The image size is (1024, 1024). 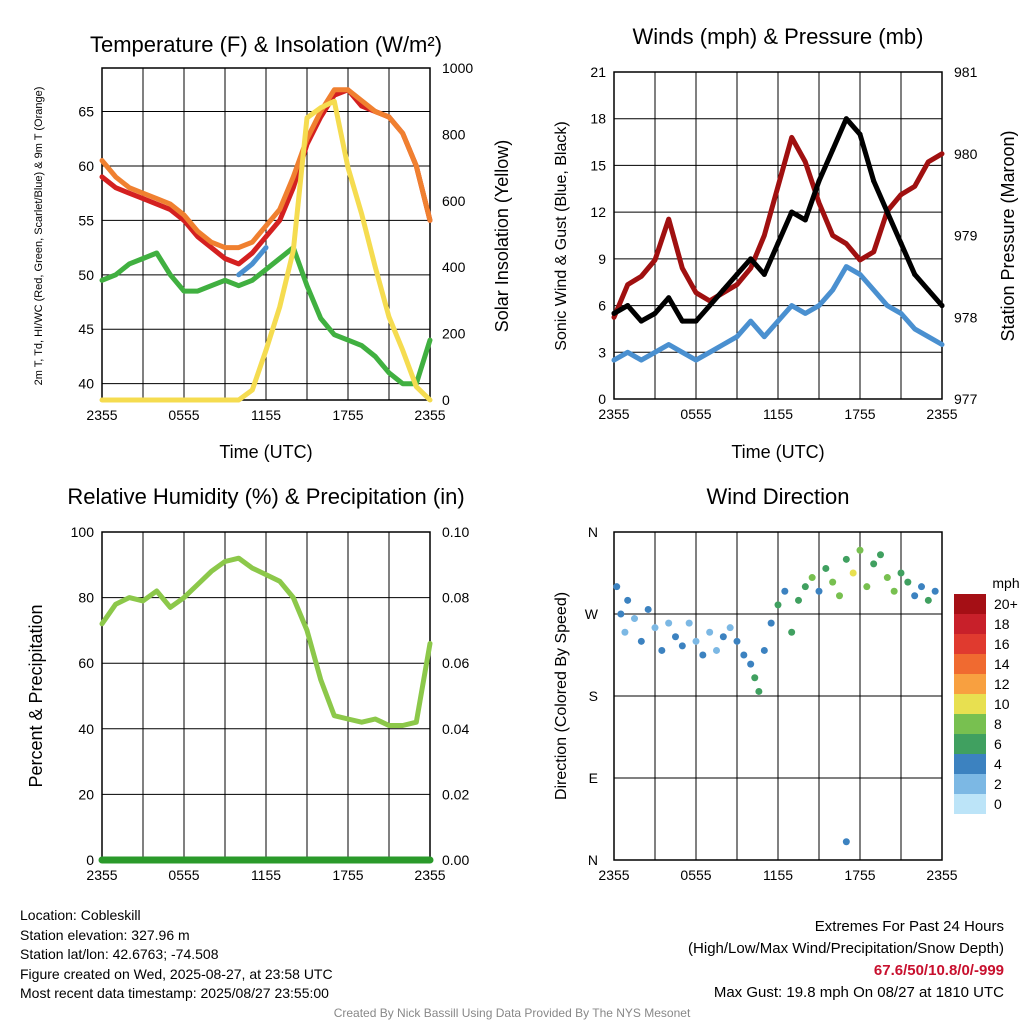 What do you see at coordinates (454, 134) in the screenshot?
I see `y2-tick-label: 800` at bounding box center [454, 134].